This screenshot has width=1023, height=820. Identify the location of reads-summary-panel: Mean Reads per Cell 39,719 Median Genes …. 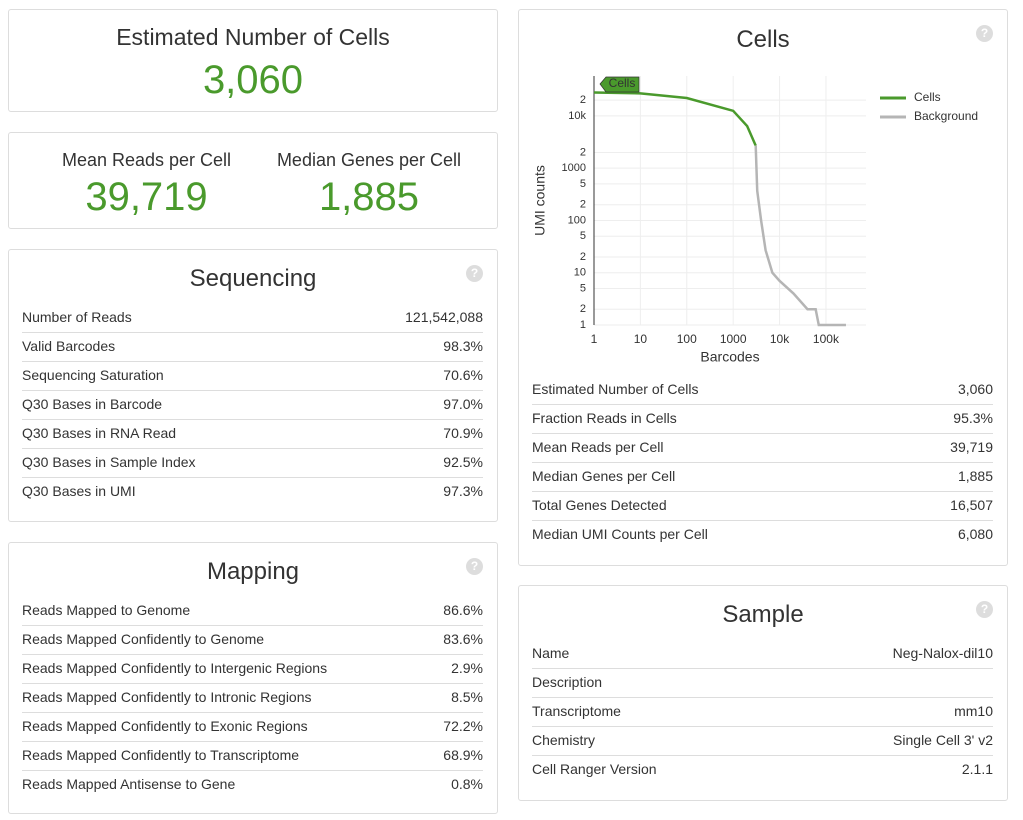
(253, 180).